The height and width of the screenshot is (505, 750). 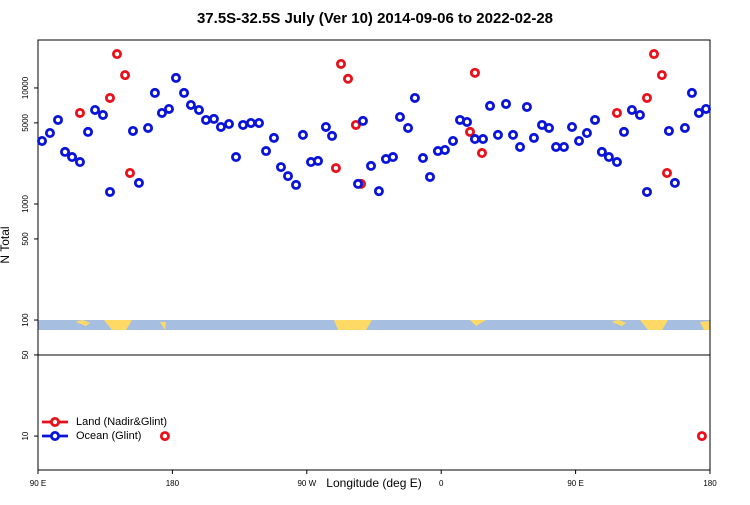 What do you see at coordinates (25, 239) in the screenshot?
I see `y-tick-label: 500` at bounding box center [25, 239].